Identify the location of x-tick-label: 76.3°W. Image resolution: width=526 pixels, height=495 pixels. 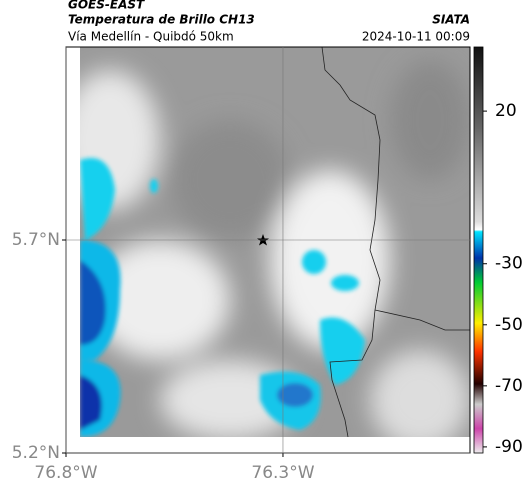
(282, 473).